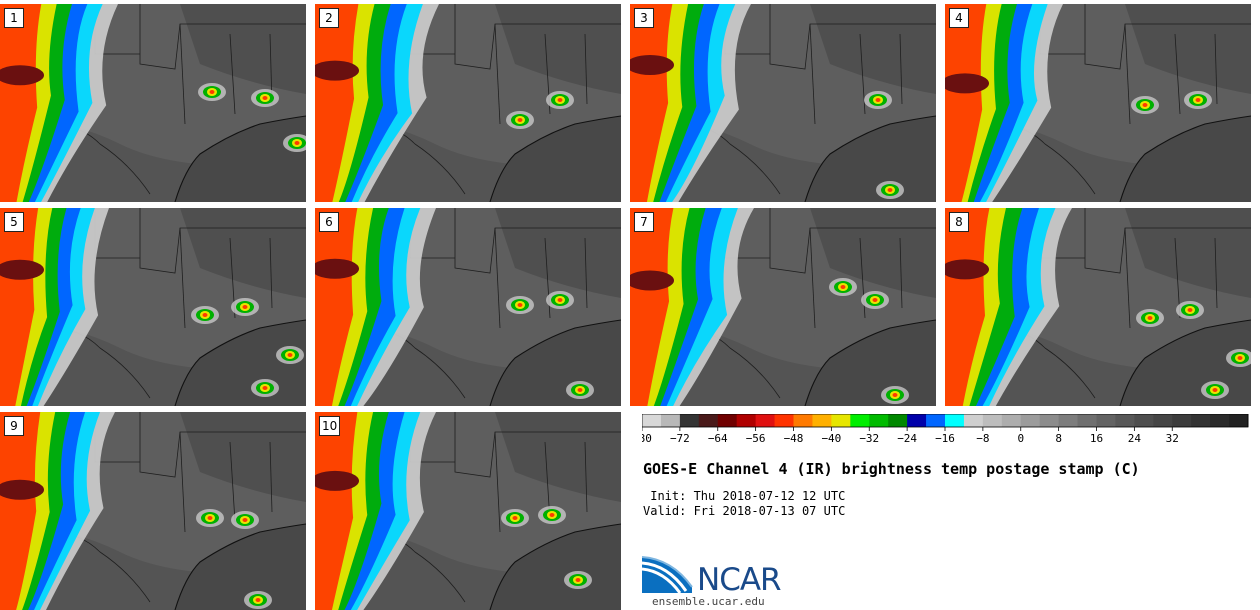 This screenshot has height=610, width=1260. I want to click on colorbar-tick-label: 8, so click(1058, 438).